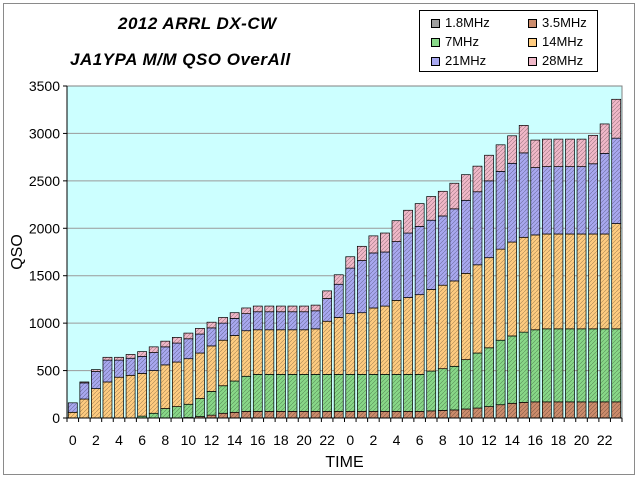 This screenshot has width=640, height=480. I want to click on xtick-label-18: 12, so click(489, 440).